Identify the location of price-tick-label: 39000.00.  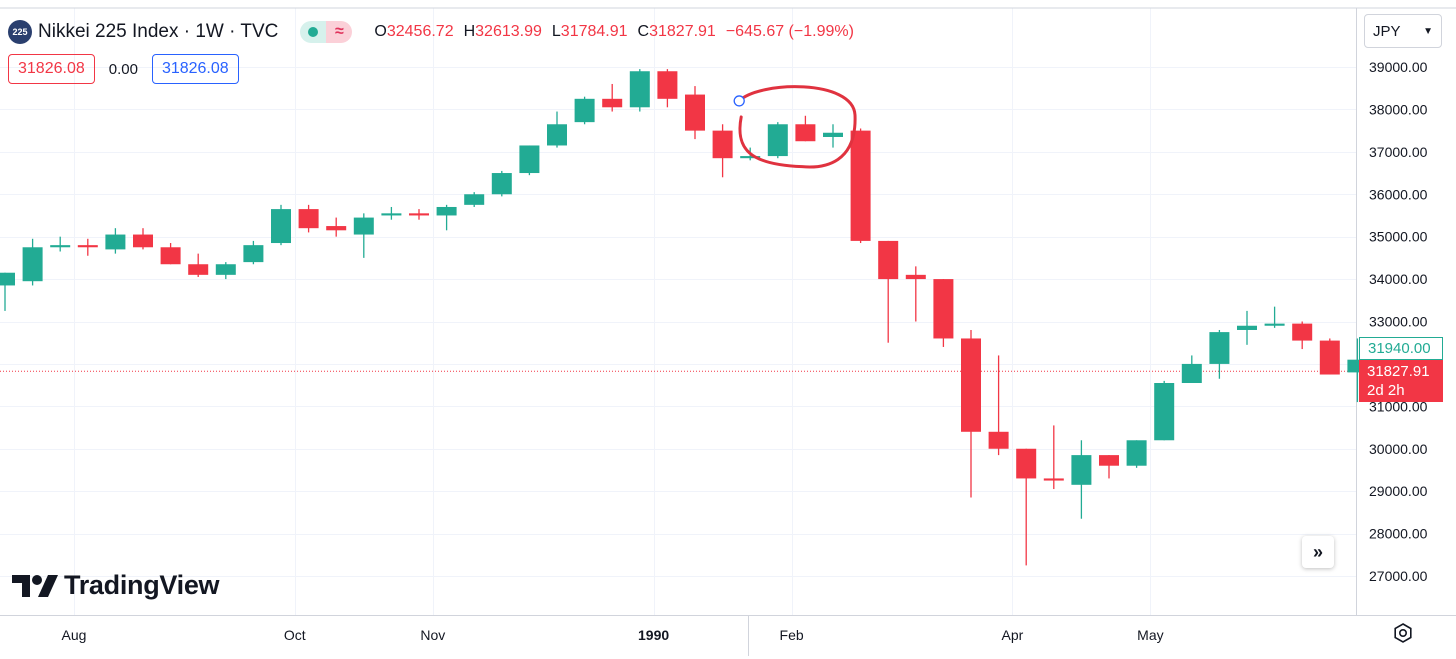
(1398, 67).